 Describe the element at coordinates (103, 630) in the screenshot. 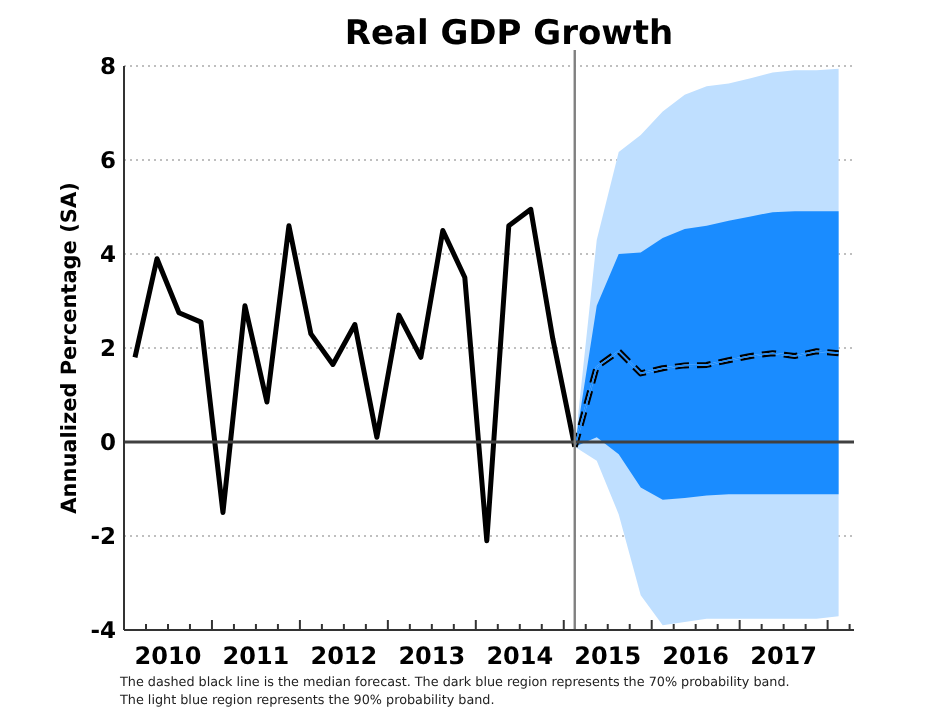

I see `y-tick-label: -4` at that location.